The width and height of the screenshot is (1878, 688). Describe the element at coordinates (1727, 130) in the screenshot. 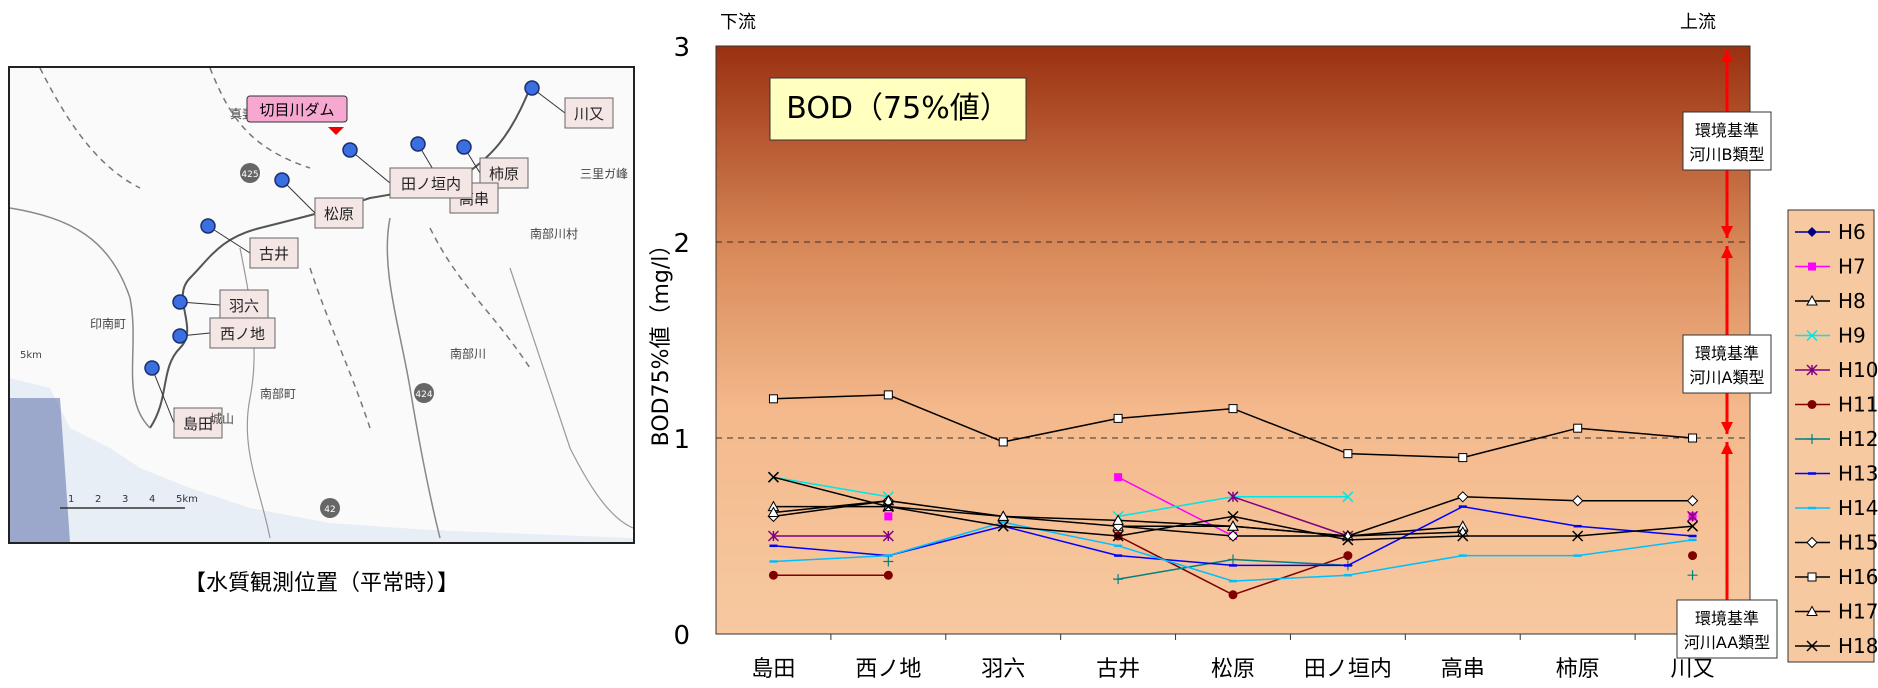

I see `standard-label: 環境基準` at that location.